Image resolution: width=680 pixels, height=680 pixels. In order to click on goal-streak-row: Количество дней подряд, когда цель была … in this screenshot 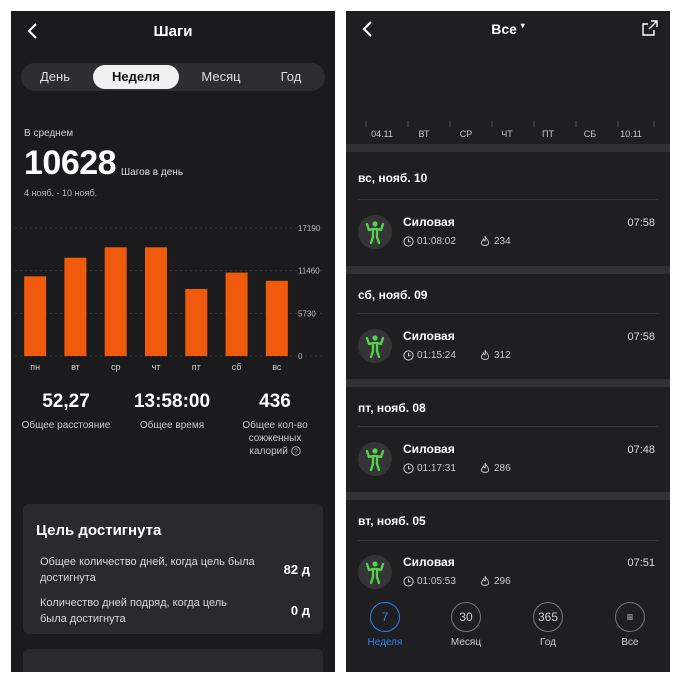, I will do `click(175, 611)`.